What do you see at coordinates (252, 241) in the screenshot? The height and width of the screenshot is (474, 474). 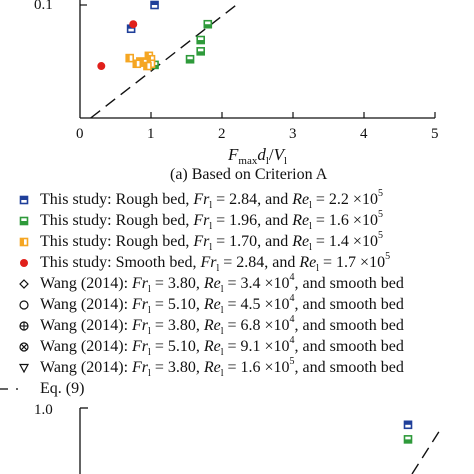 I see `legend-label-part: = 1.70, and` at bounding box center [252, 241].